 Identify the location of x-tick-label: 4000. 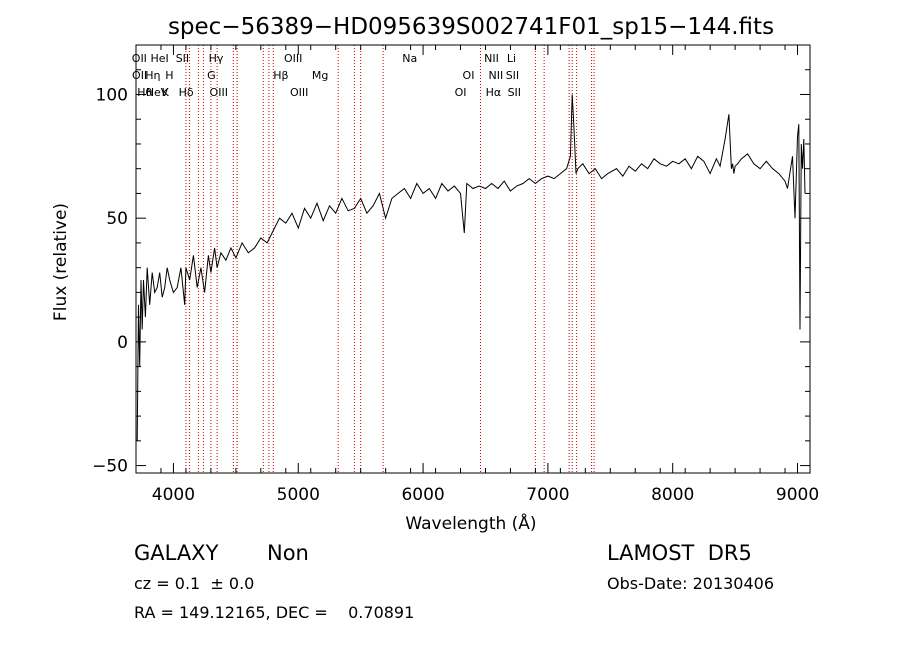
(173, 495).